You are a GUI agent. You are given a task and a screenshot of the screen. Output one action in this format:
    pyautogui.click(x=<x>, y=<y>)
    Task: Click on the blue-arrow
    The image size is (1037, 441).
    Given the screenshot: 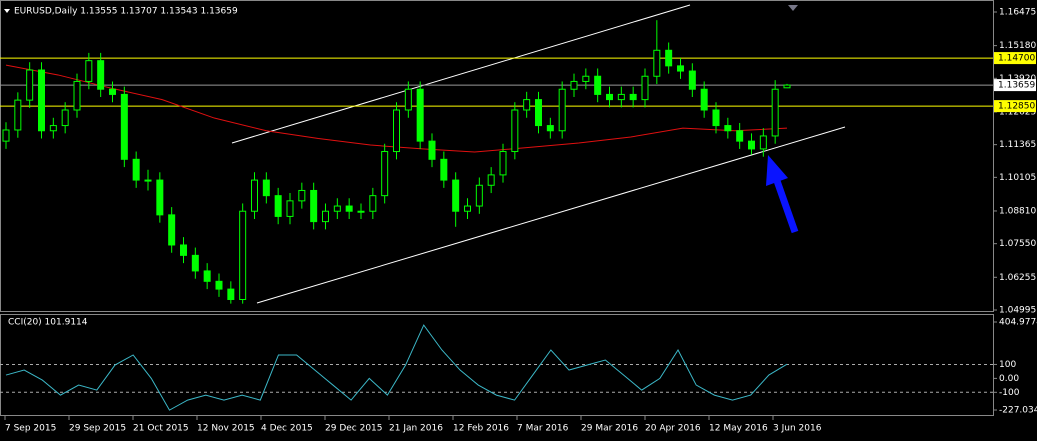 What is the action you would take?
    pyautogui.click(x=782, y=194)
    